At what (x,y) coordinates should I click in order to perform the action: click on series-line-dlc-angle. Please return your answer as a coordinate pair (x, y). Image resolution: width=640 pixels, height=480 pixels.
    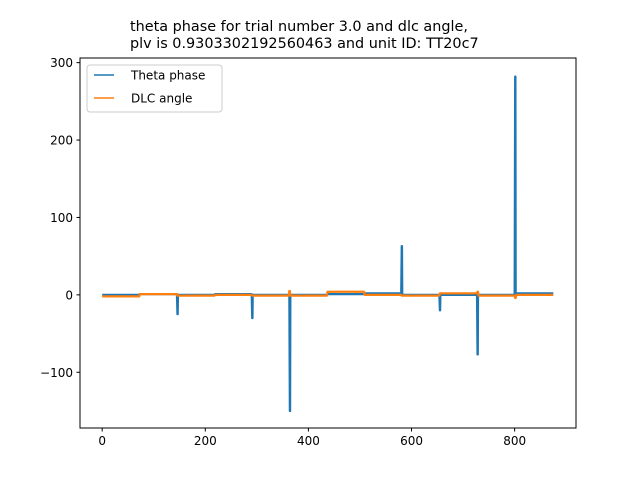
    Looking at the image, I should click on (328, 294).